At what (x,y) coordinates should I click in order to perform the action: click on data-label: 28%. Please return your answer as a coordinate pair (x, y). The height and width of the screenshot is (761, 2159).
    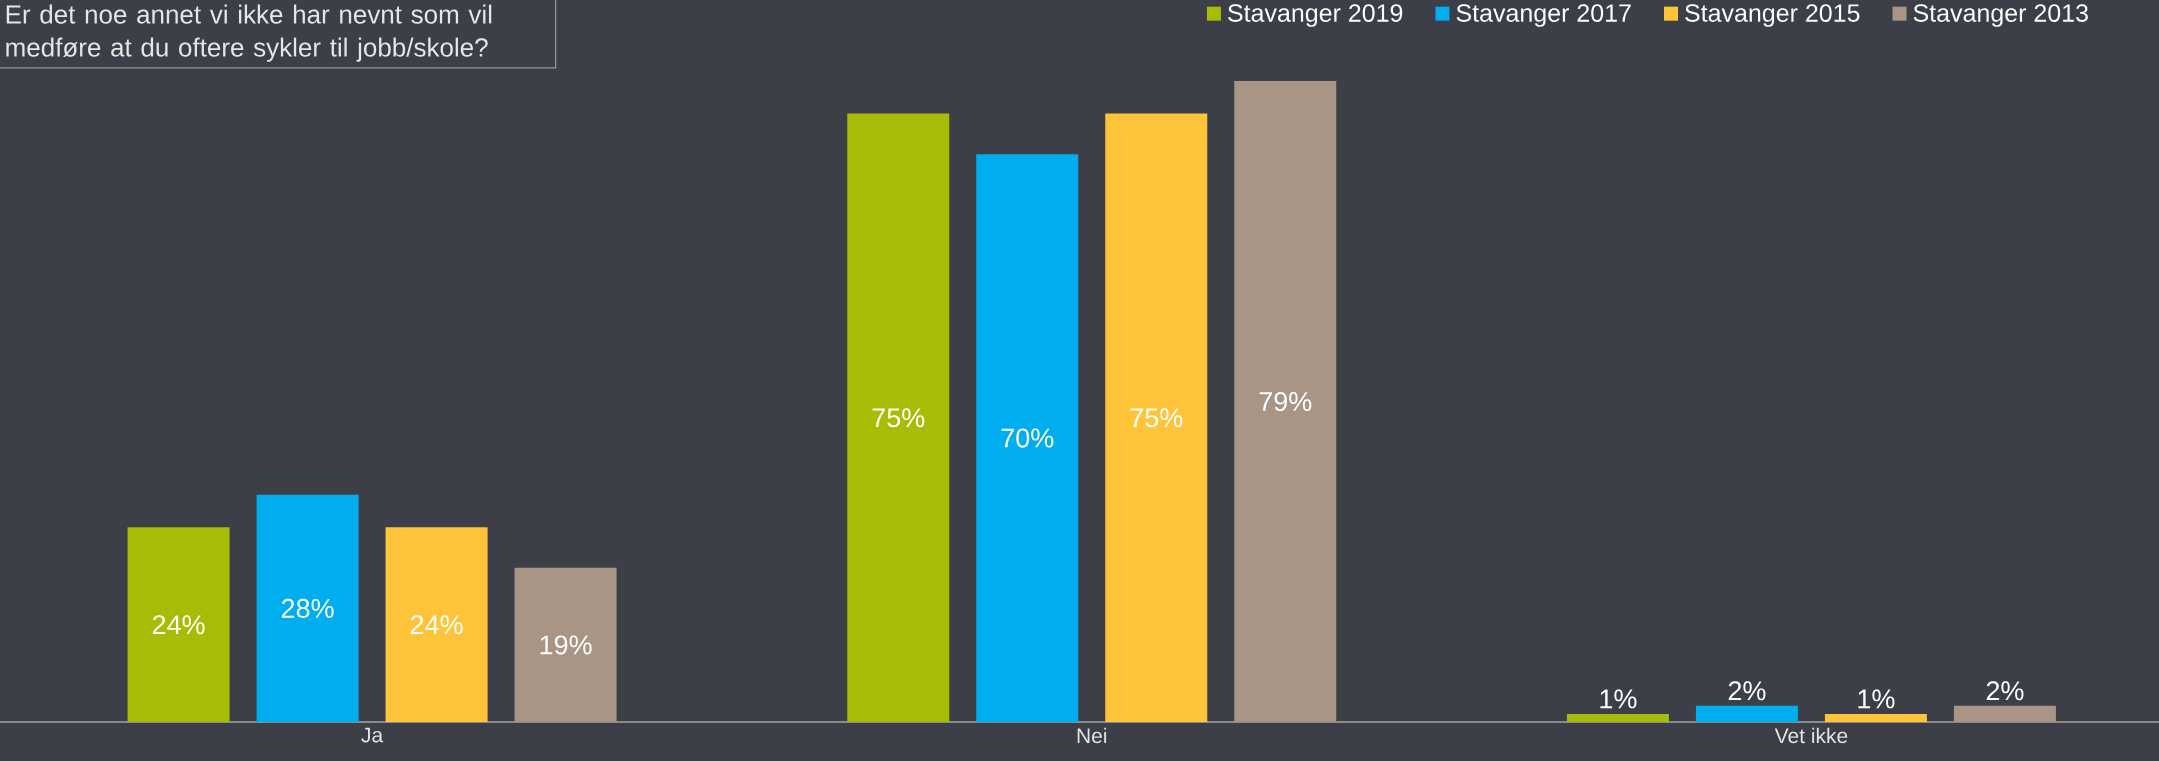
    Looking at the image, I should click on (307, 608).